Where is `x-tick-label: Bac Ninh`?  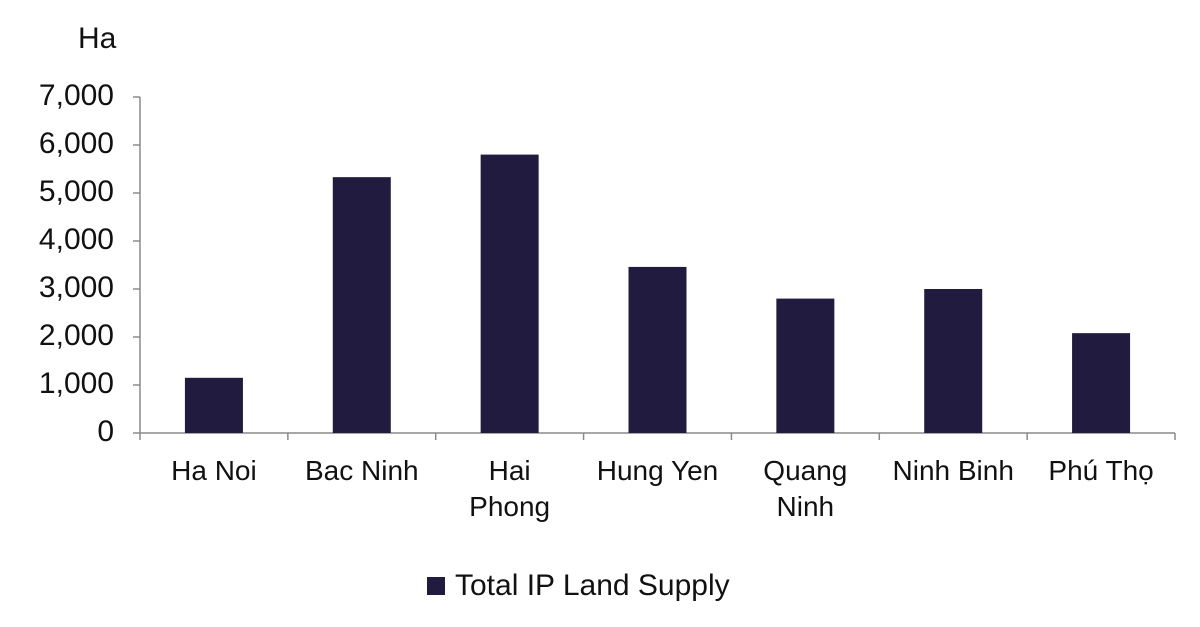 x-tick-label: Bac Ninh is located at coordinates (361, 470).